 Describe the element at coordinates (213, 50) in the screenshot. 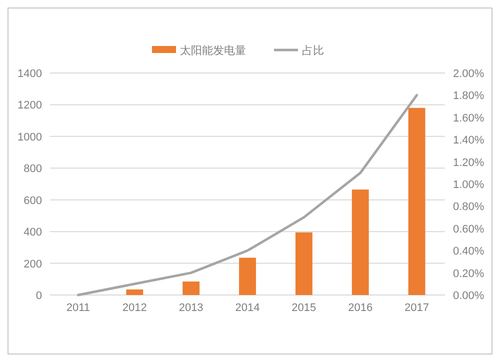

I see `legend-label: 太阳能发电量` at that location.